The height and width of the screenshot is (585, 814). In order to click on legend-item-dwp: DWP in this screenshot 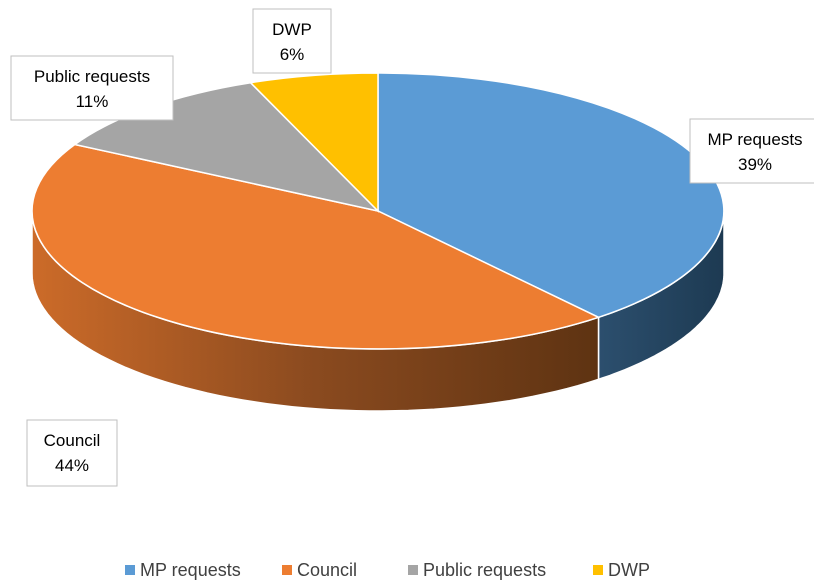, I will do `click(621, 570)`.